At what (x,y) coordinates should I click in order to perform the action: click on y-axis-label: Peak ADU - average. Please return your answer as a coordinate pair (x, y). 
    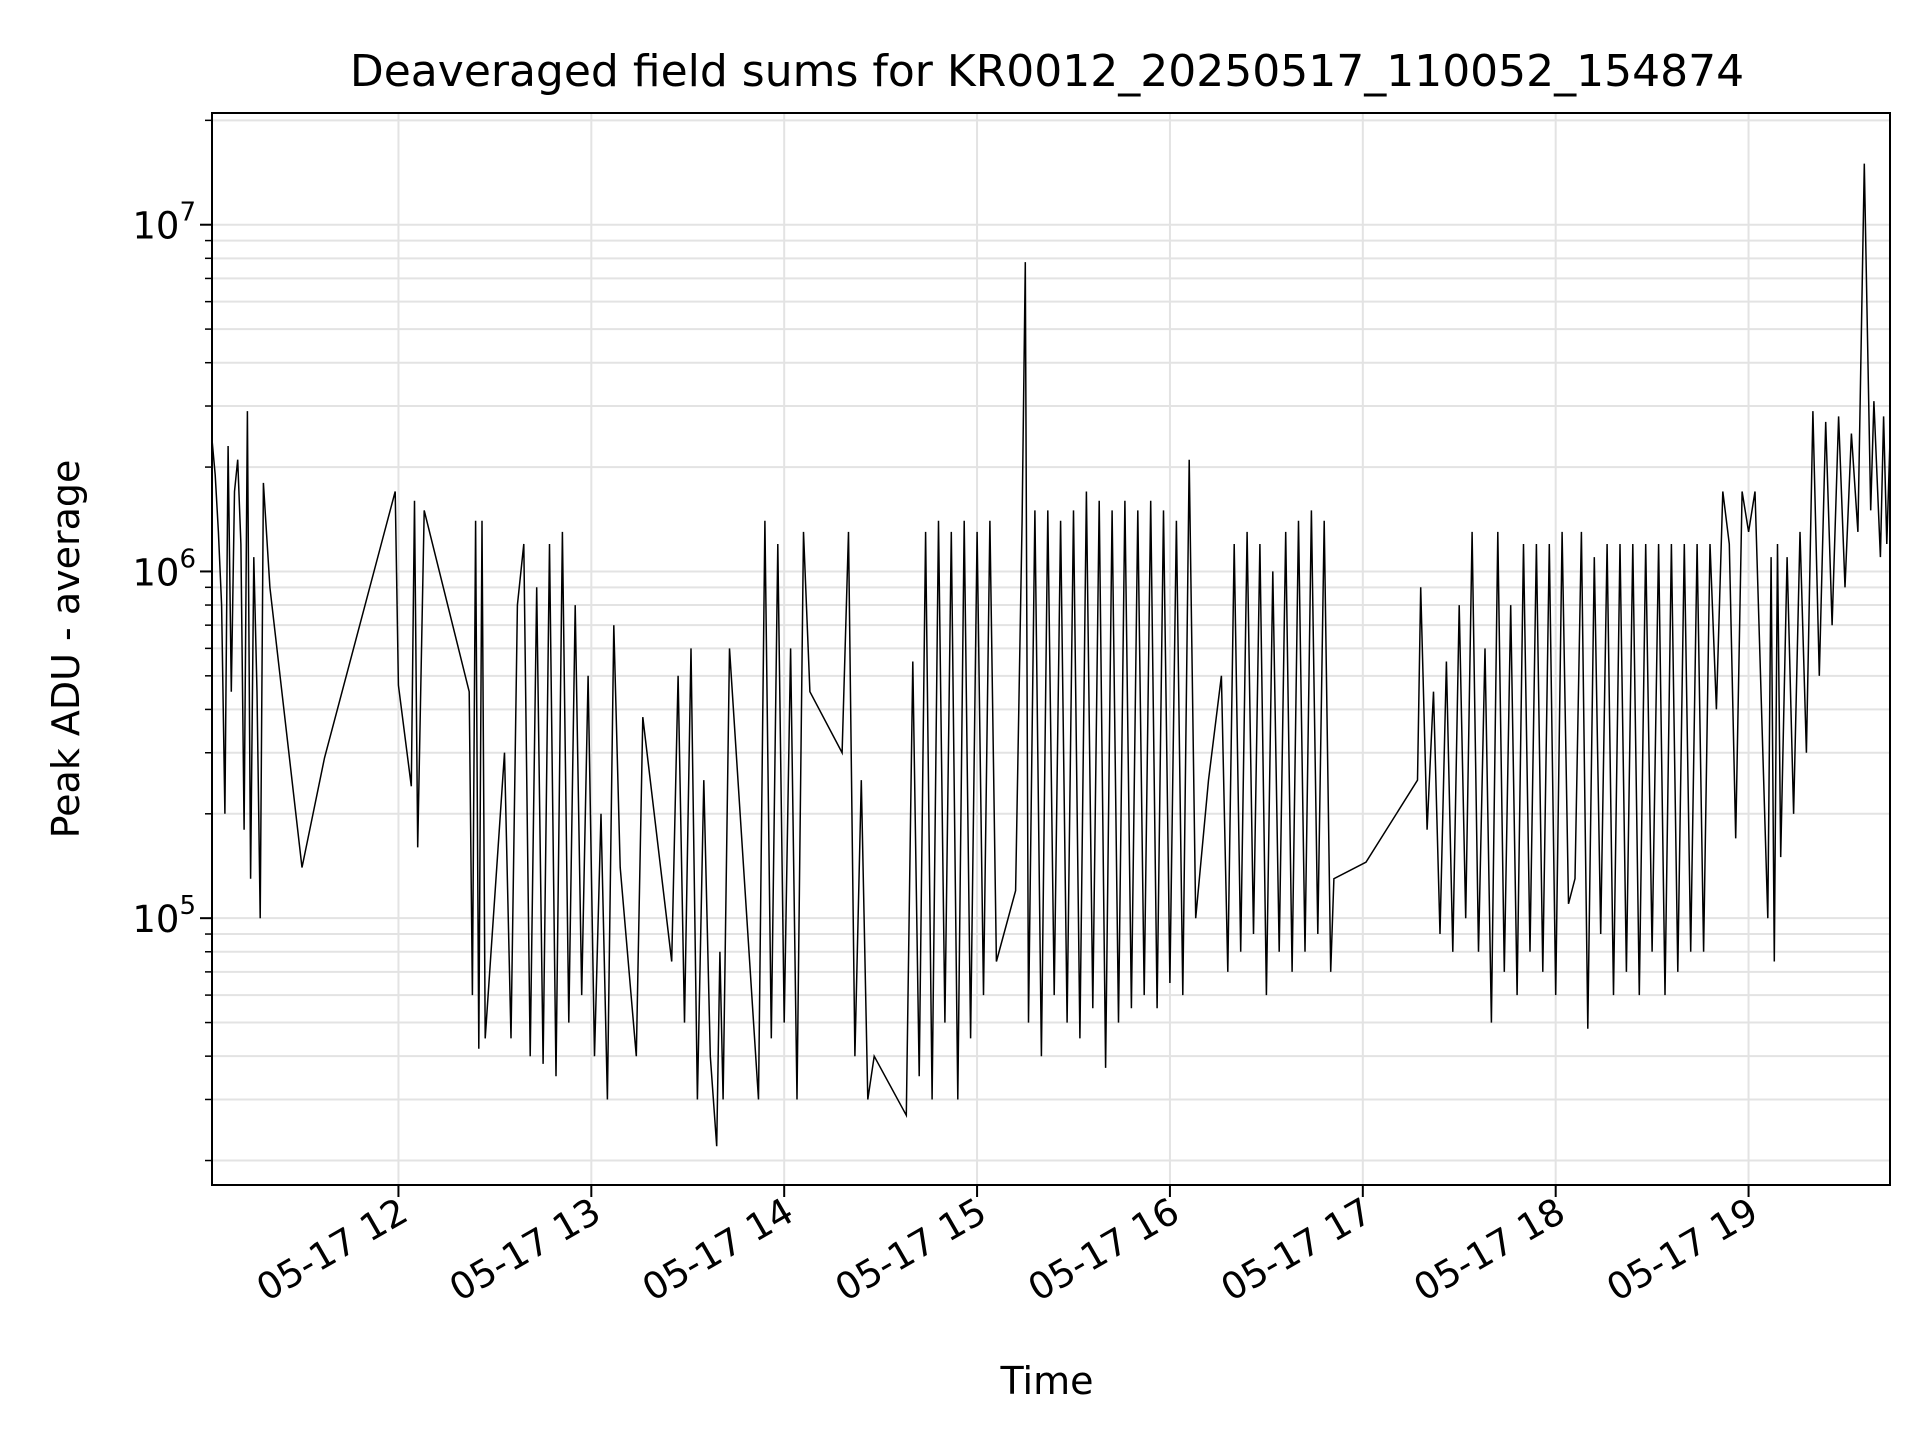
    Looking at the image, I should click on (66, 649).